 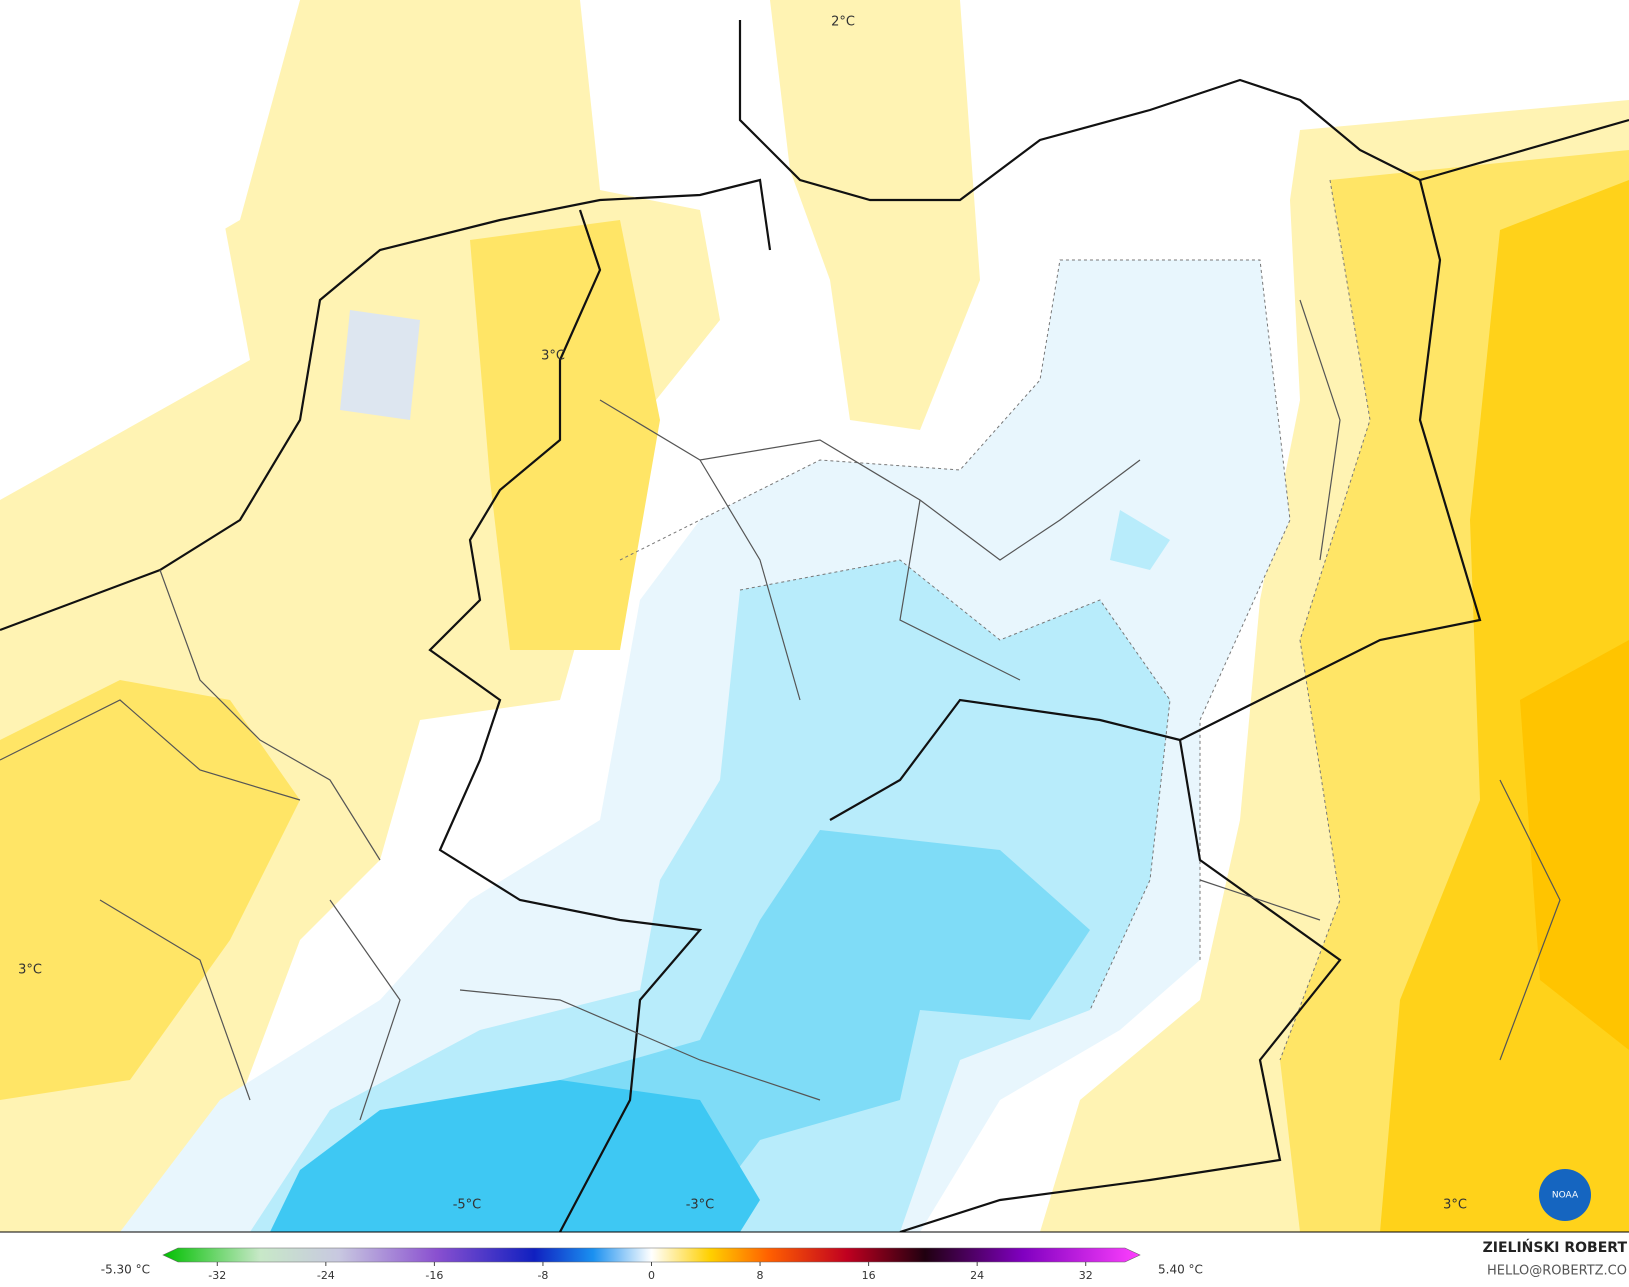 What do you see at coordinates (651, 1275) in the screenshot?
I see `colorbar-tick-label: 0` at bounding box center [651, 1275].